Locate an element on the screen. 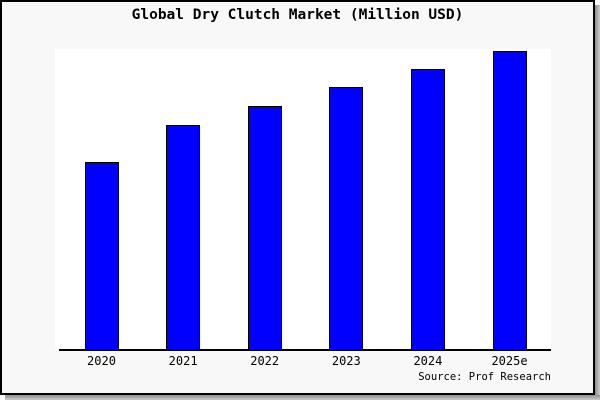 This screenshot has width=600, height=400. drop-shadow-right is located at coordinates (597, 200).